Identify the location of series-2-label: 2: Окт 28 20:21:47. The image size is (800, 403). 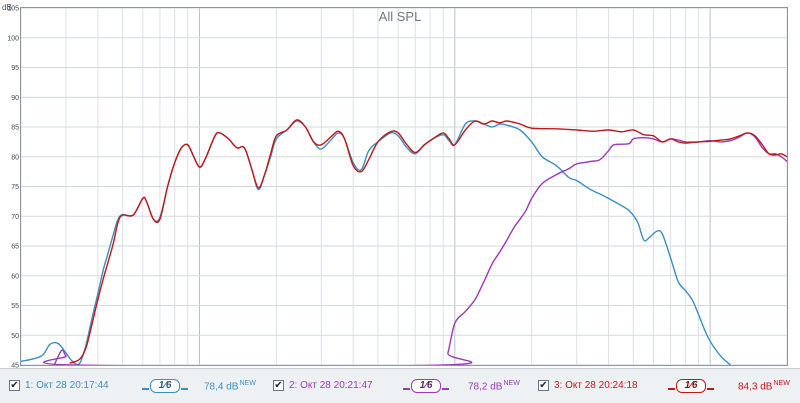
(331, 385).